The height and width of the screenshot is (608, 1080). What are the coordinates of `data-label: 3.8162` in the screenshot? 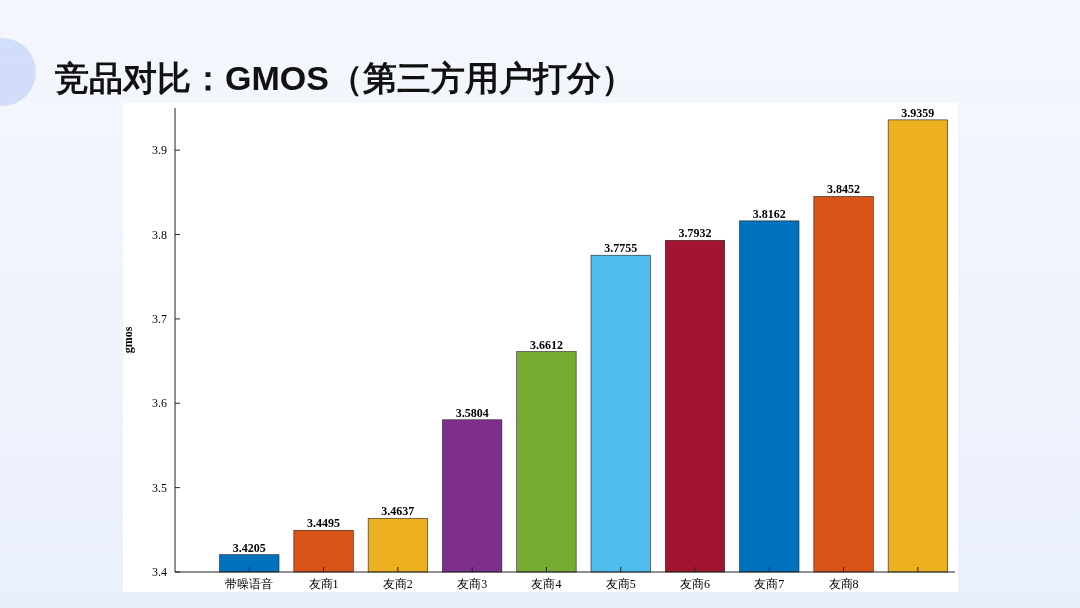 It's located at (769, 213).